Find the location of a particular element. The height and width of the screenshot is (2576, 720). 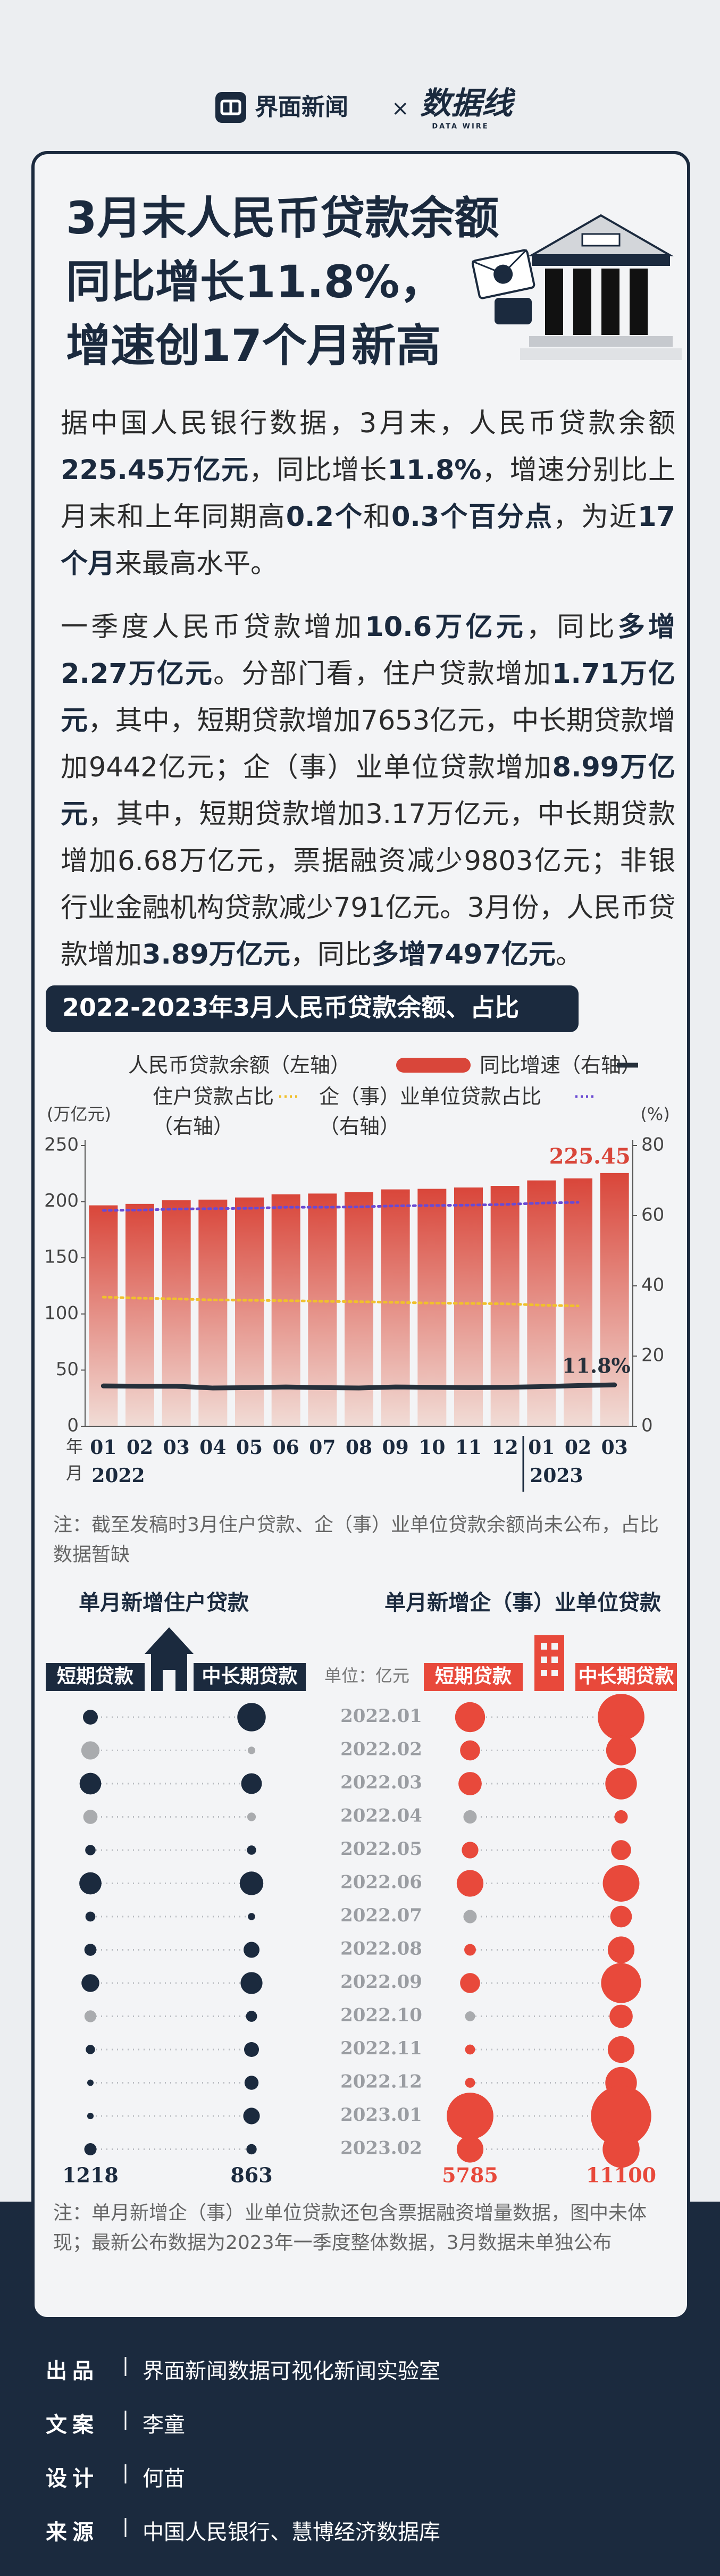

text-run: ，同比 is located at coordinates (331, 955).